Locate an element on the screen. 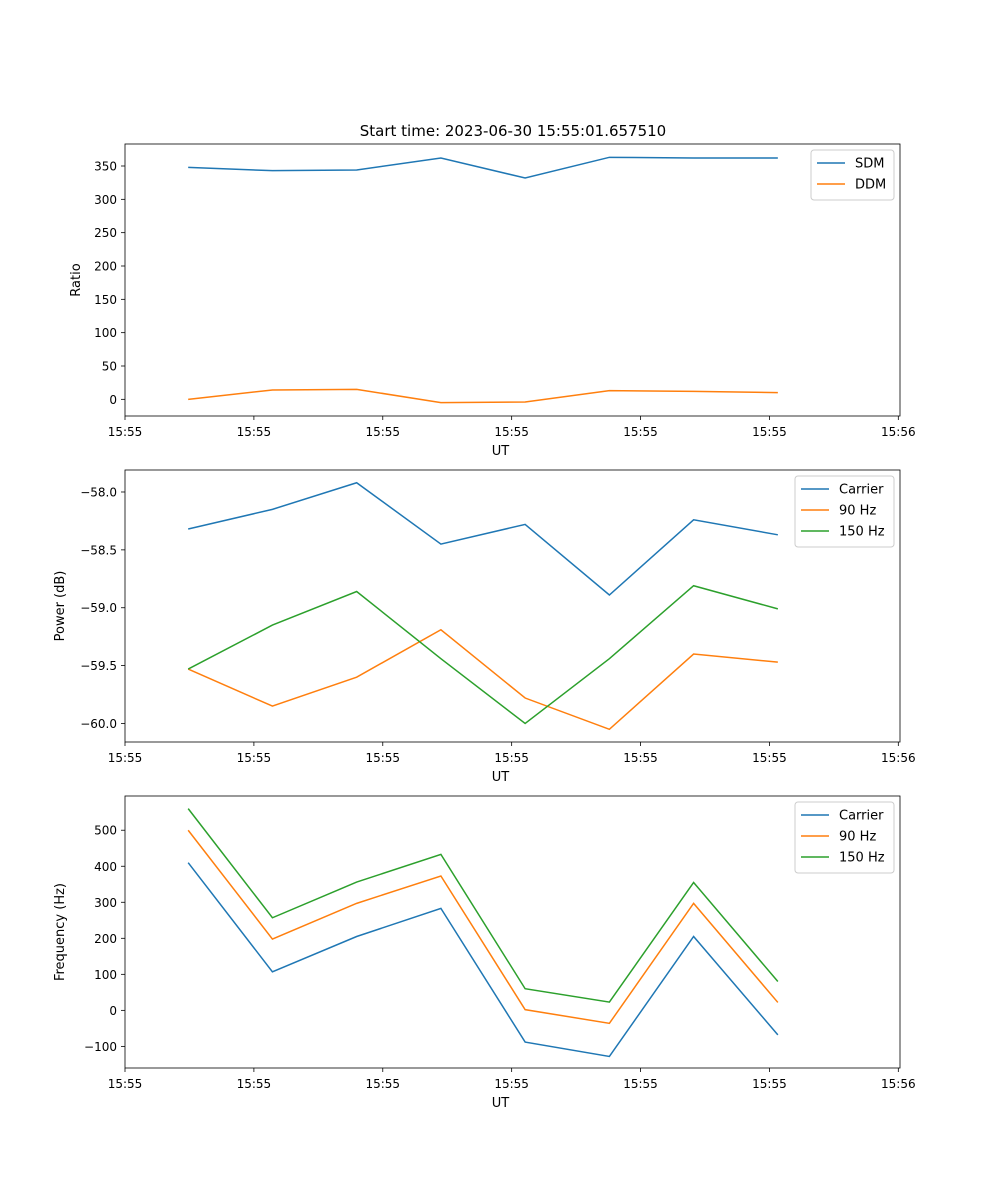 The height and width of the screenshot is (1200, 1000). y-tick-label: −58.0 is located at coordinates (98, 492).